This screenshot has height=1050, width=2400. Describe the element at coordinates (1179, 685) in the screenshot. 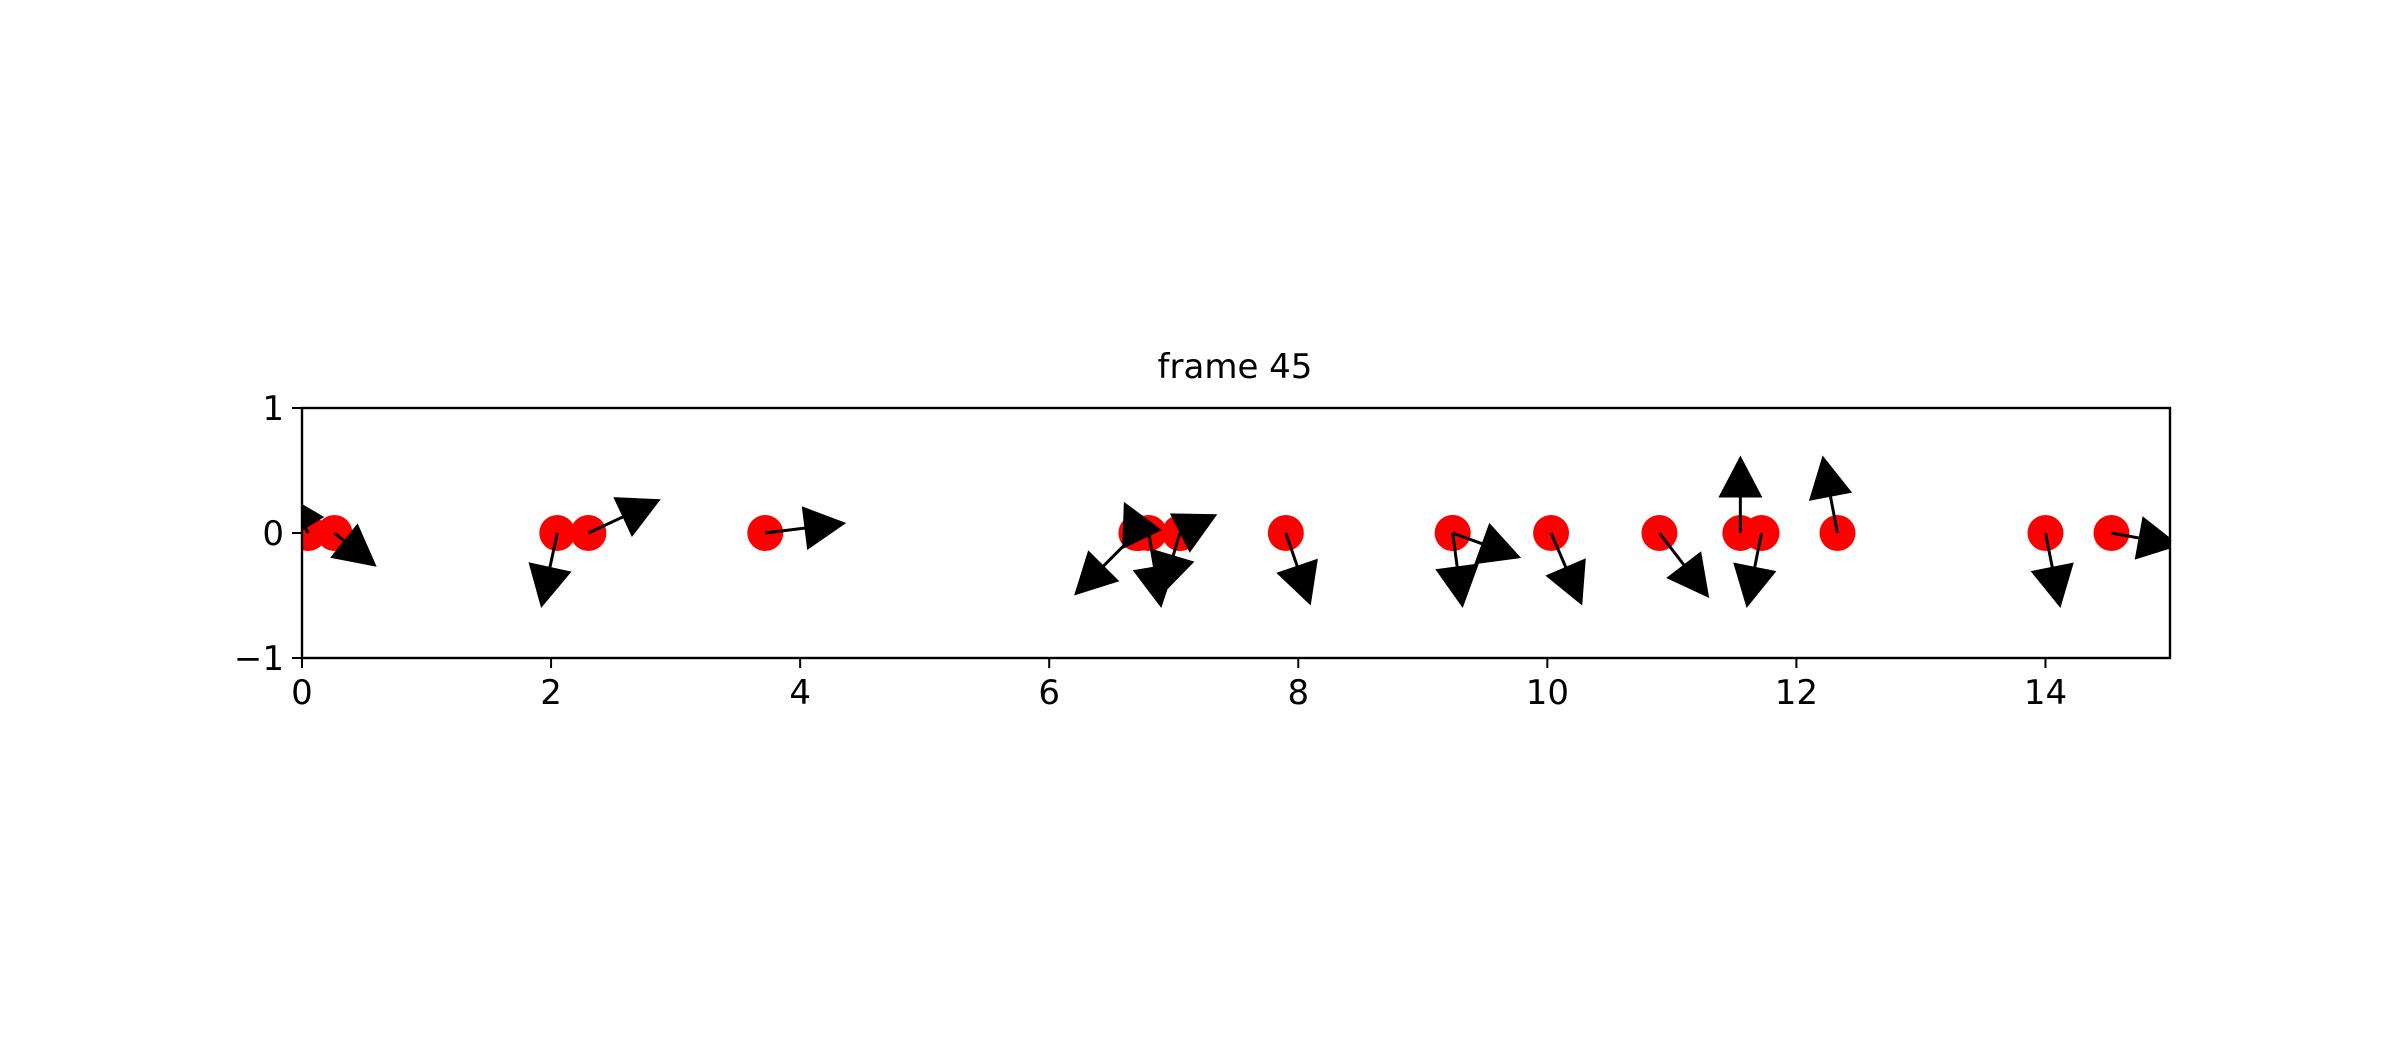

I see `x-axis: 0 2 4 6 8 10 12 14` at that location.